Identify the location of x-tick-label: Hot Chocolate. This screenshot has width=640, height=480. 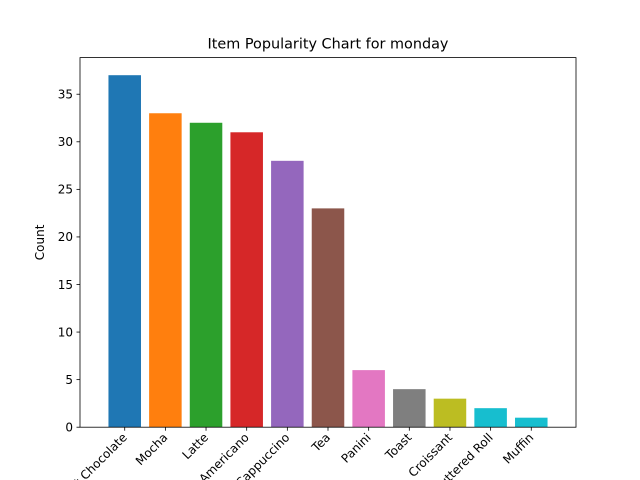
(95, 455).